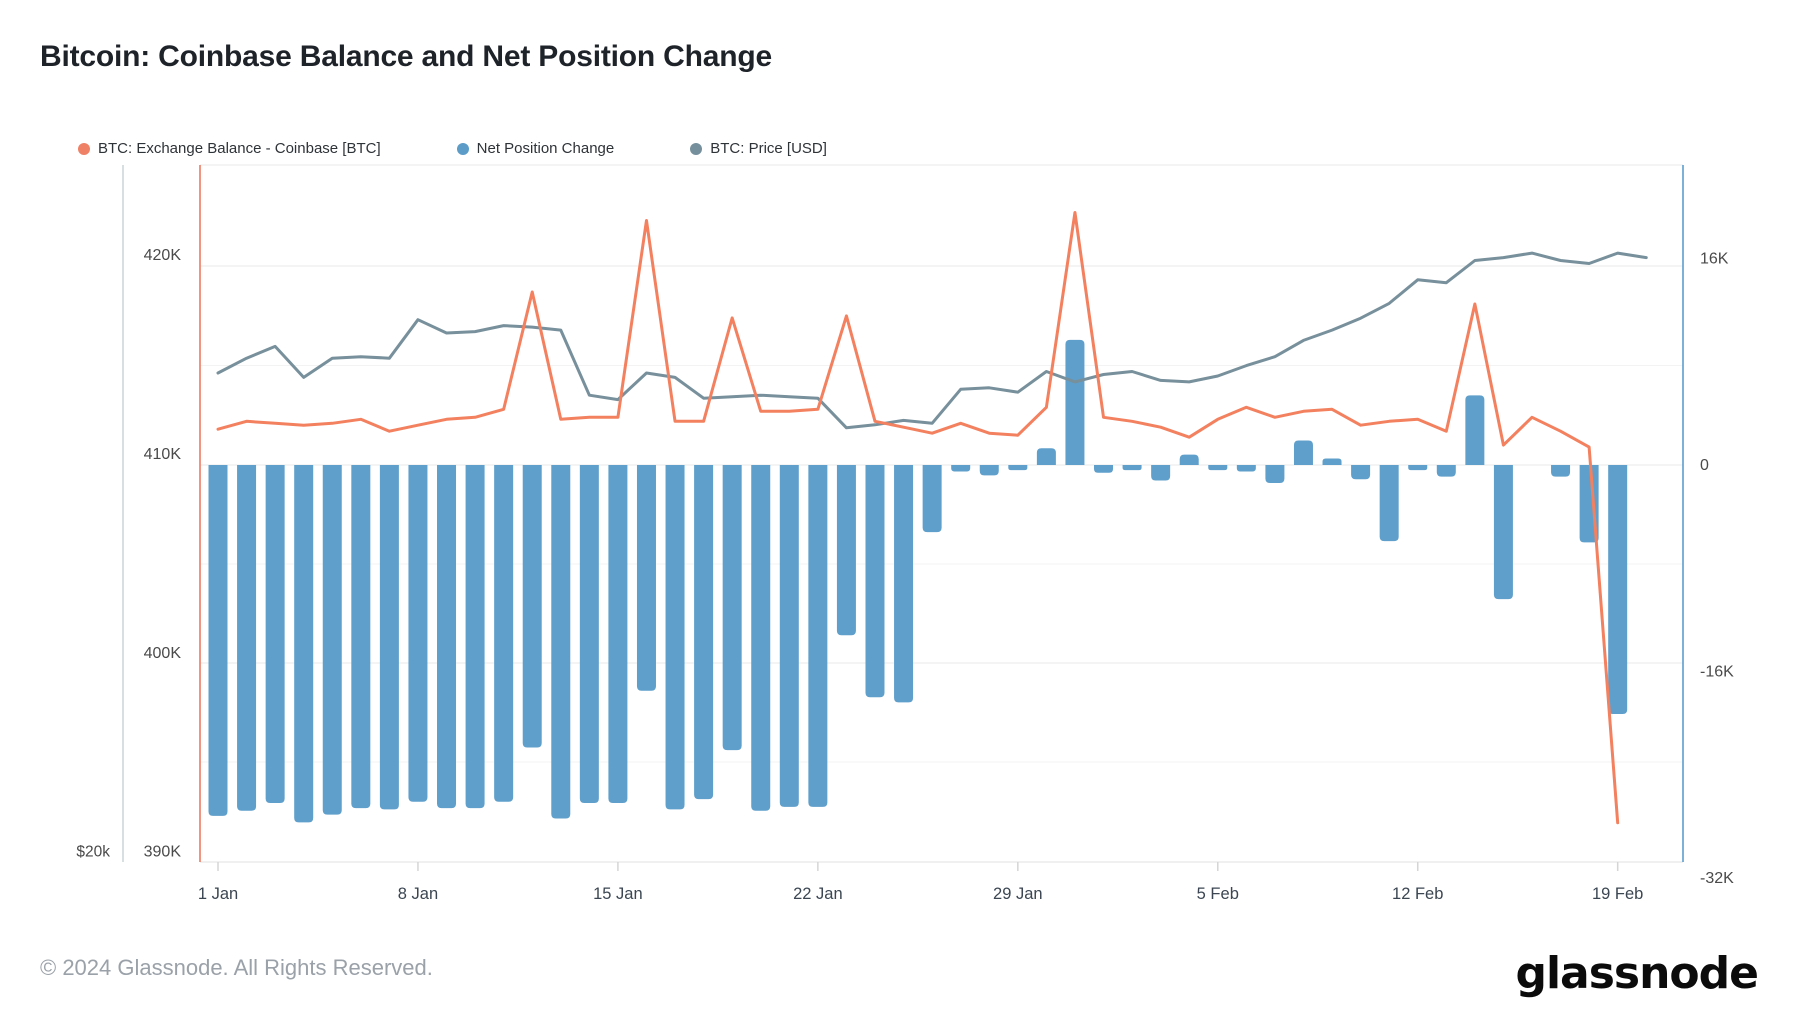 The width and height of the screenshot is (1800, 1013). What do you see at coordinates (218, 894) in the screenshot?
I see `x-axis-label: 1 Jan` at bounding box center [218, 894].